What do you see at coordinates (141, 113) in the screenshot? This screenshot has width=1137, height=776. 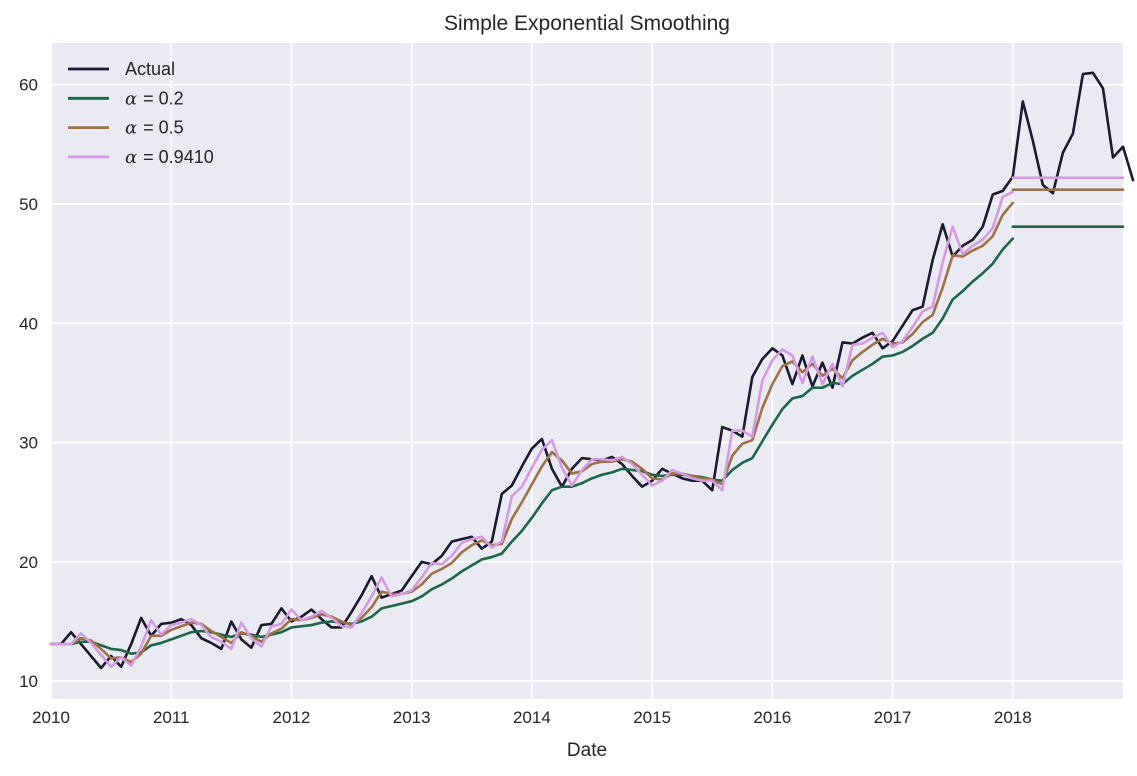 I see `legend: Actual α = 0.2 α = 0.5 α = 0.9410` at bounding box center [141, 113].